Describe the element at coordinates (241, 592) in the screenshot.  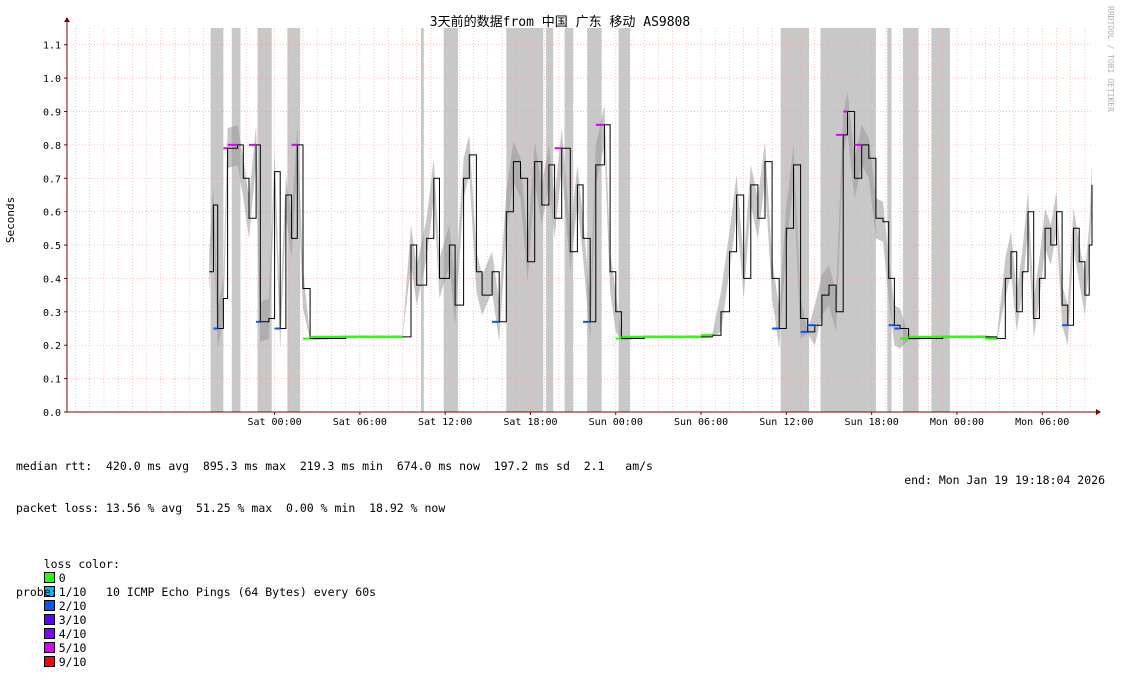
I see `probe-value: 10 ICMP Echo Pings (64 Bytes) every 60s` at that location.